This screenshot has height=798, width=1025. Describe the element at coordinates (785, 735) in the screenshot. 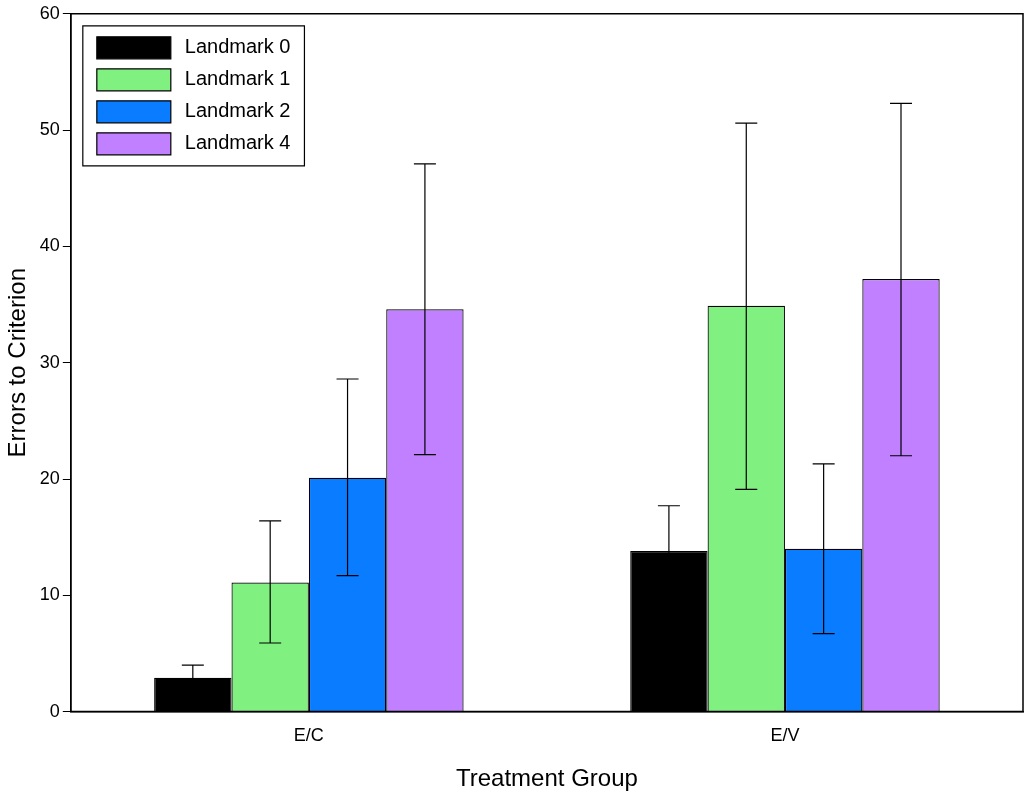

I see `x-tick-label: E/V` at that location.